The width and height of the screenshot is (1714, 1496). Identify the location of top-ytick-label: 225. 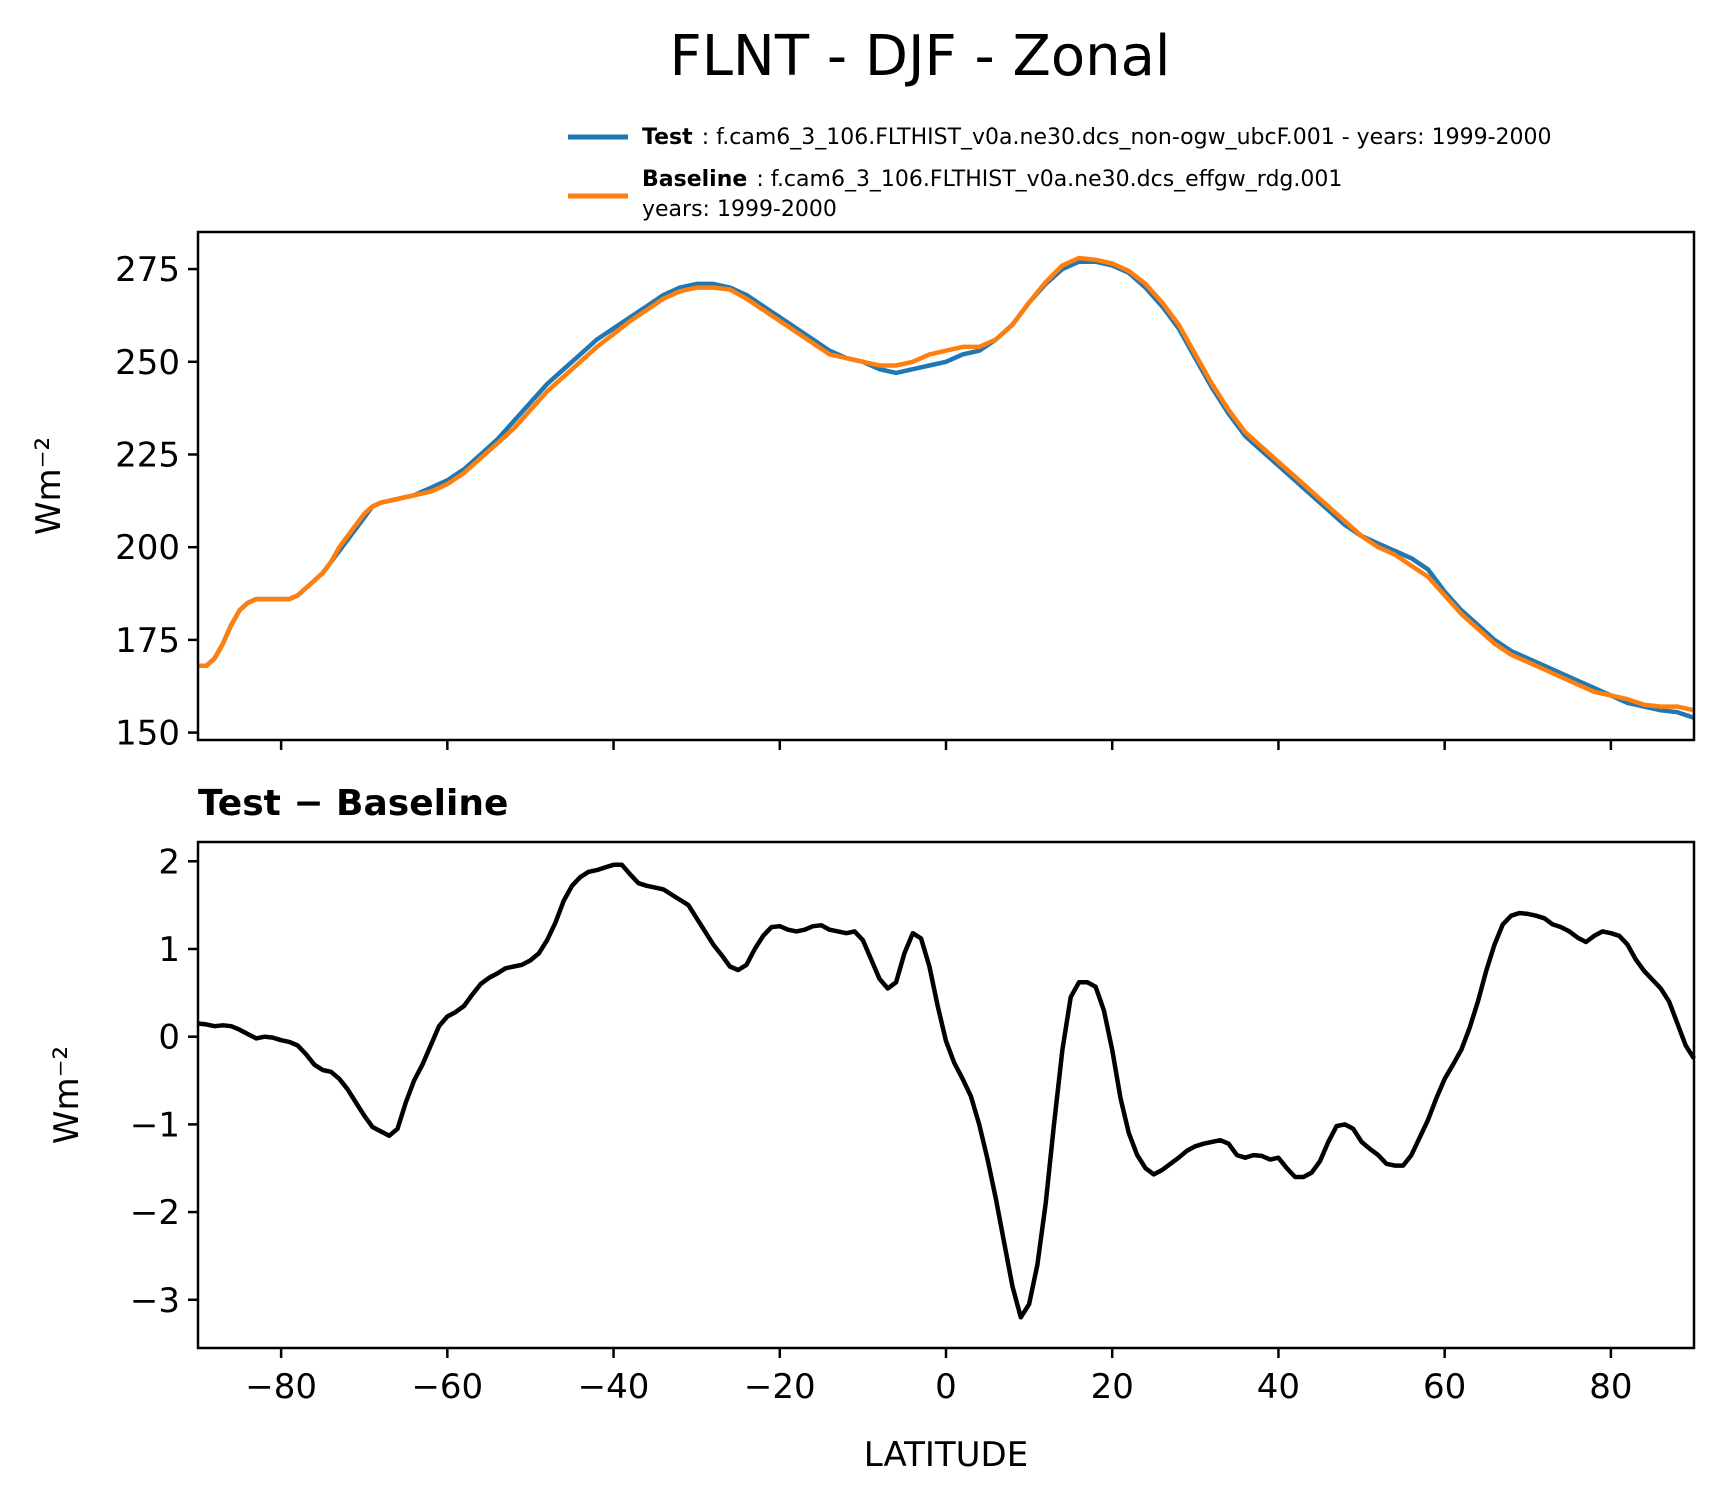
(147, 455).